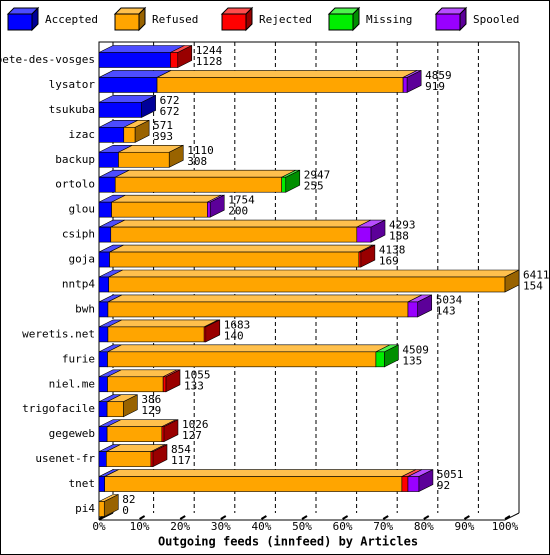 The width and height of the screenshot is (550, 555). Describe the element at coordinates (72, 433) in the screenshot. I see `y-tick-label: gegeweb` at that location.